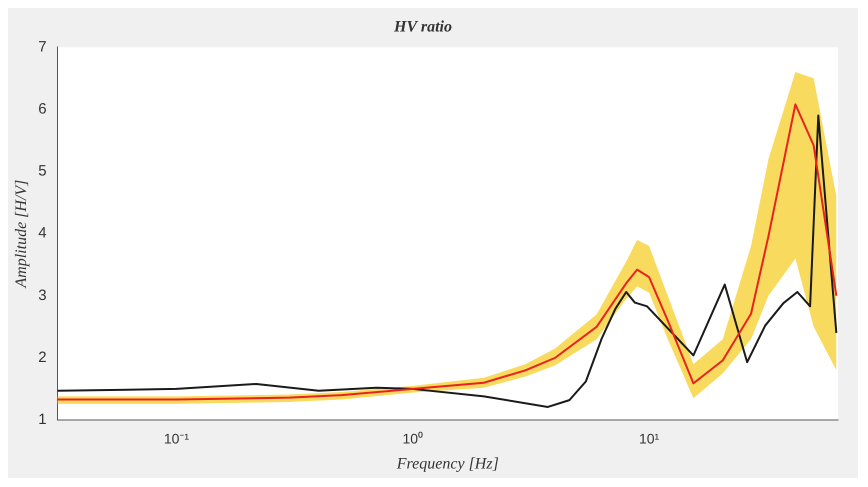 This screenshot has width=868, height=487. I want to click on x-axis-title: Frequency [Hz], so click(447, 464).